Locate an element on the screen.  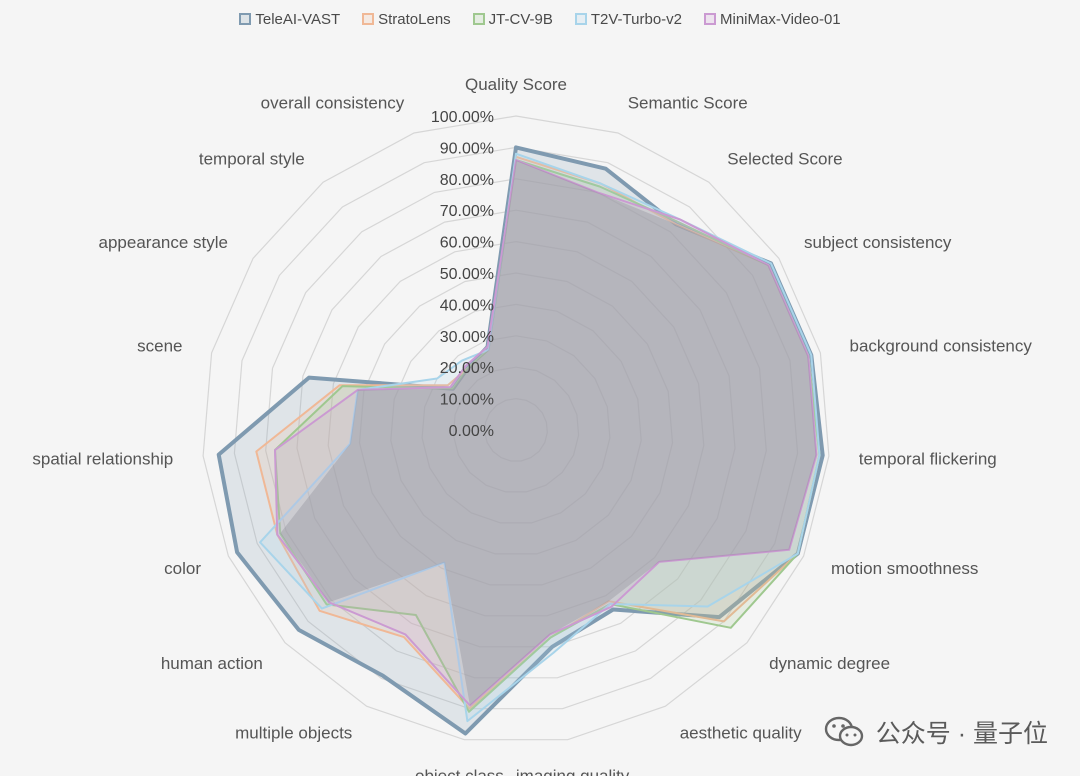
tick-label: 100.00% is located at coordinates (462, 117).